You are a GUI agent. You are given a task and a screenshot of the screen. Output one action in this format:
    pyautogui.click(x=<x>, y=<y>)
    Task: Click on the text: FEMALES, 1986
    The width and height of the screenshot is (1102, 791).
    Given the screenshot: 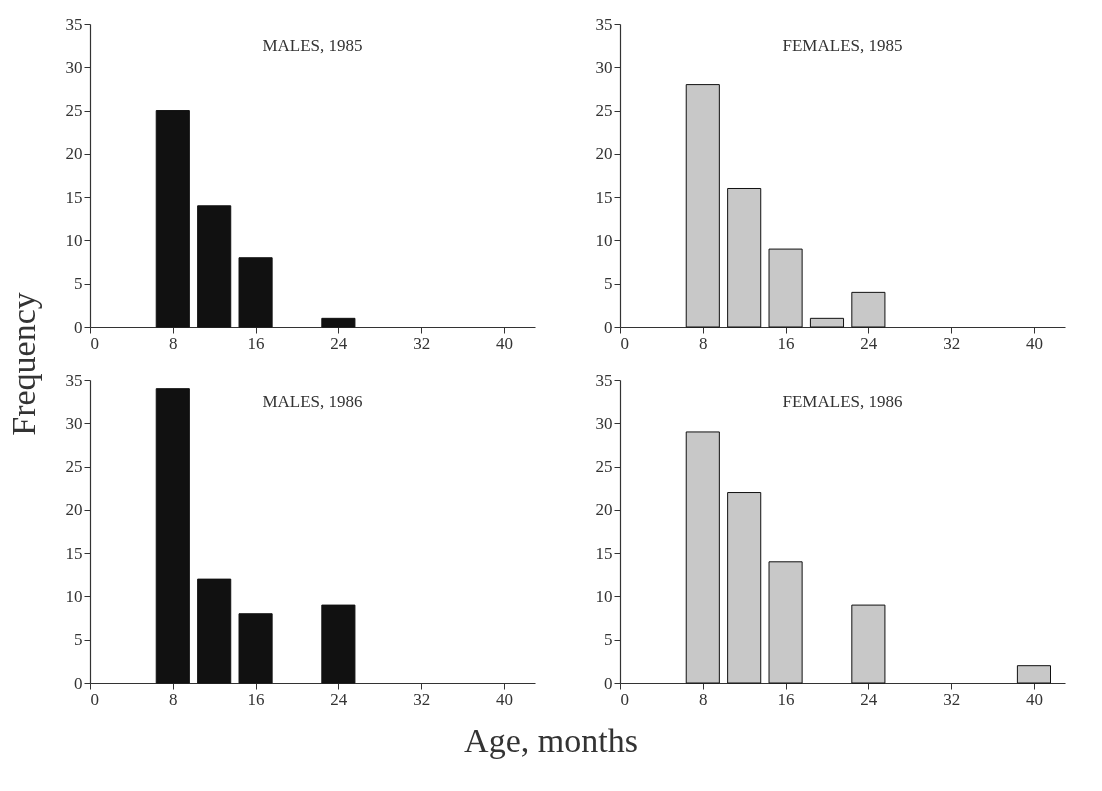 What is the action you would take?
    pyautogui.click(x=842, y=401)
    